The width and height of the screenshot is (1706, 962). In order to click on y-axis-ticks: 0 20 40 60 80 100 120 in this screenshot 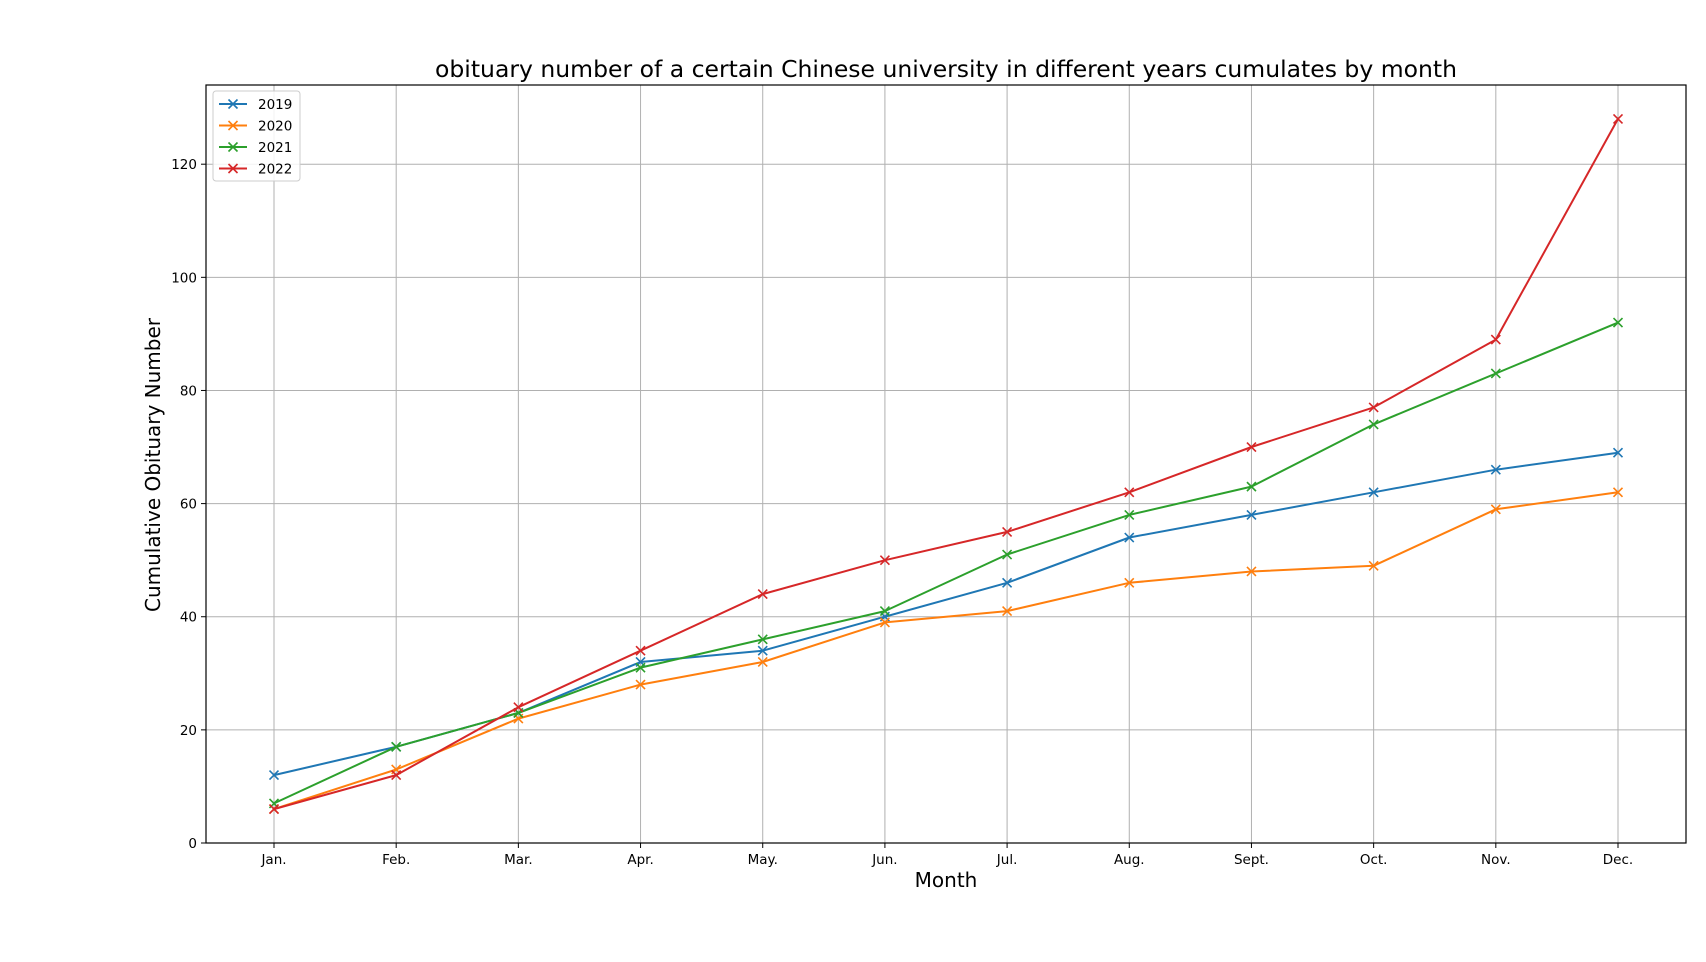, I will do `click(188, 504)`.